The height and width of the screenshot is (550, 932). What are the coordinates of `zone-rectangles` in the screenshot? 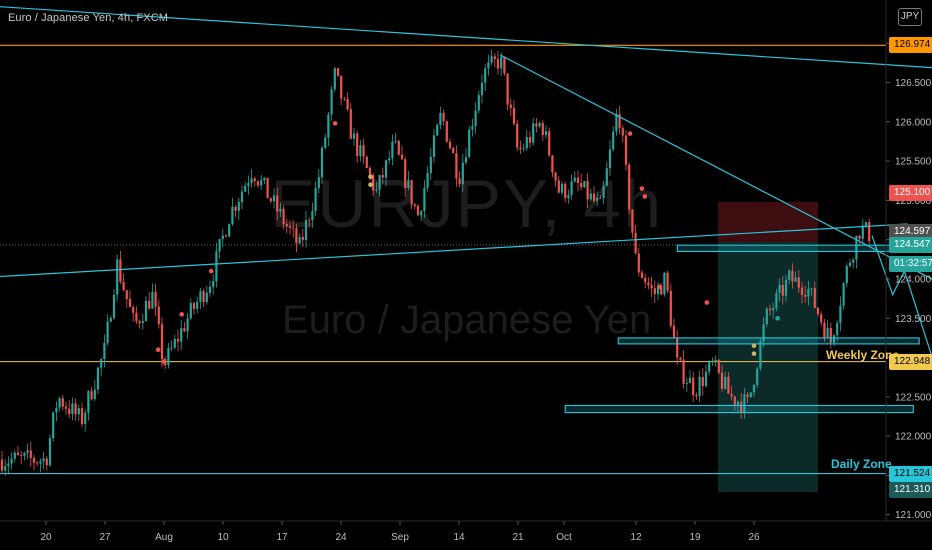 It's located at (748, 329).